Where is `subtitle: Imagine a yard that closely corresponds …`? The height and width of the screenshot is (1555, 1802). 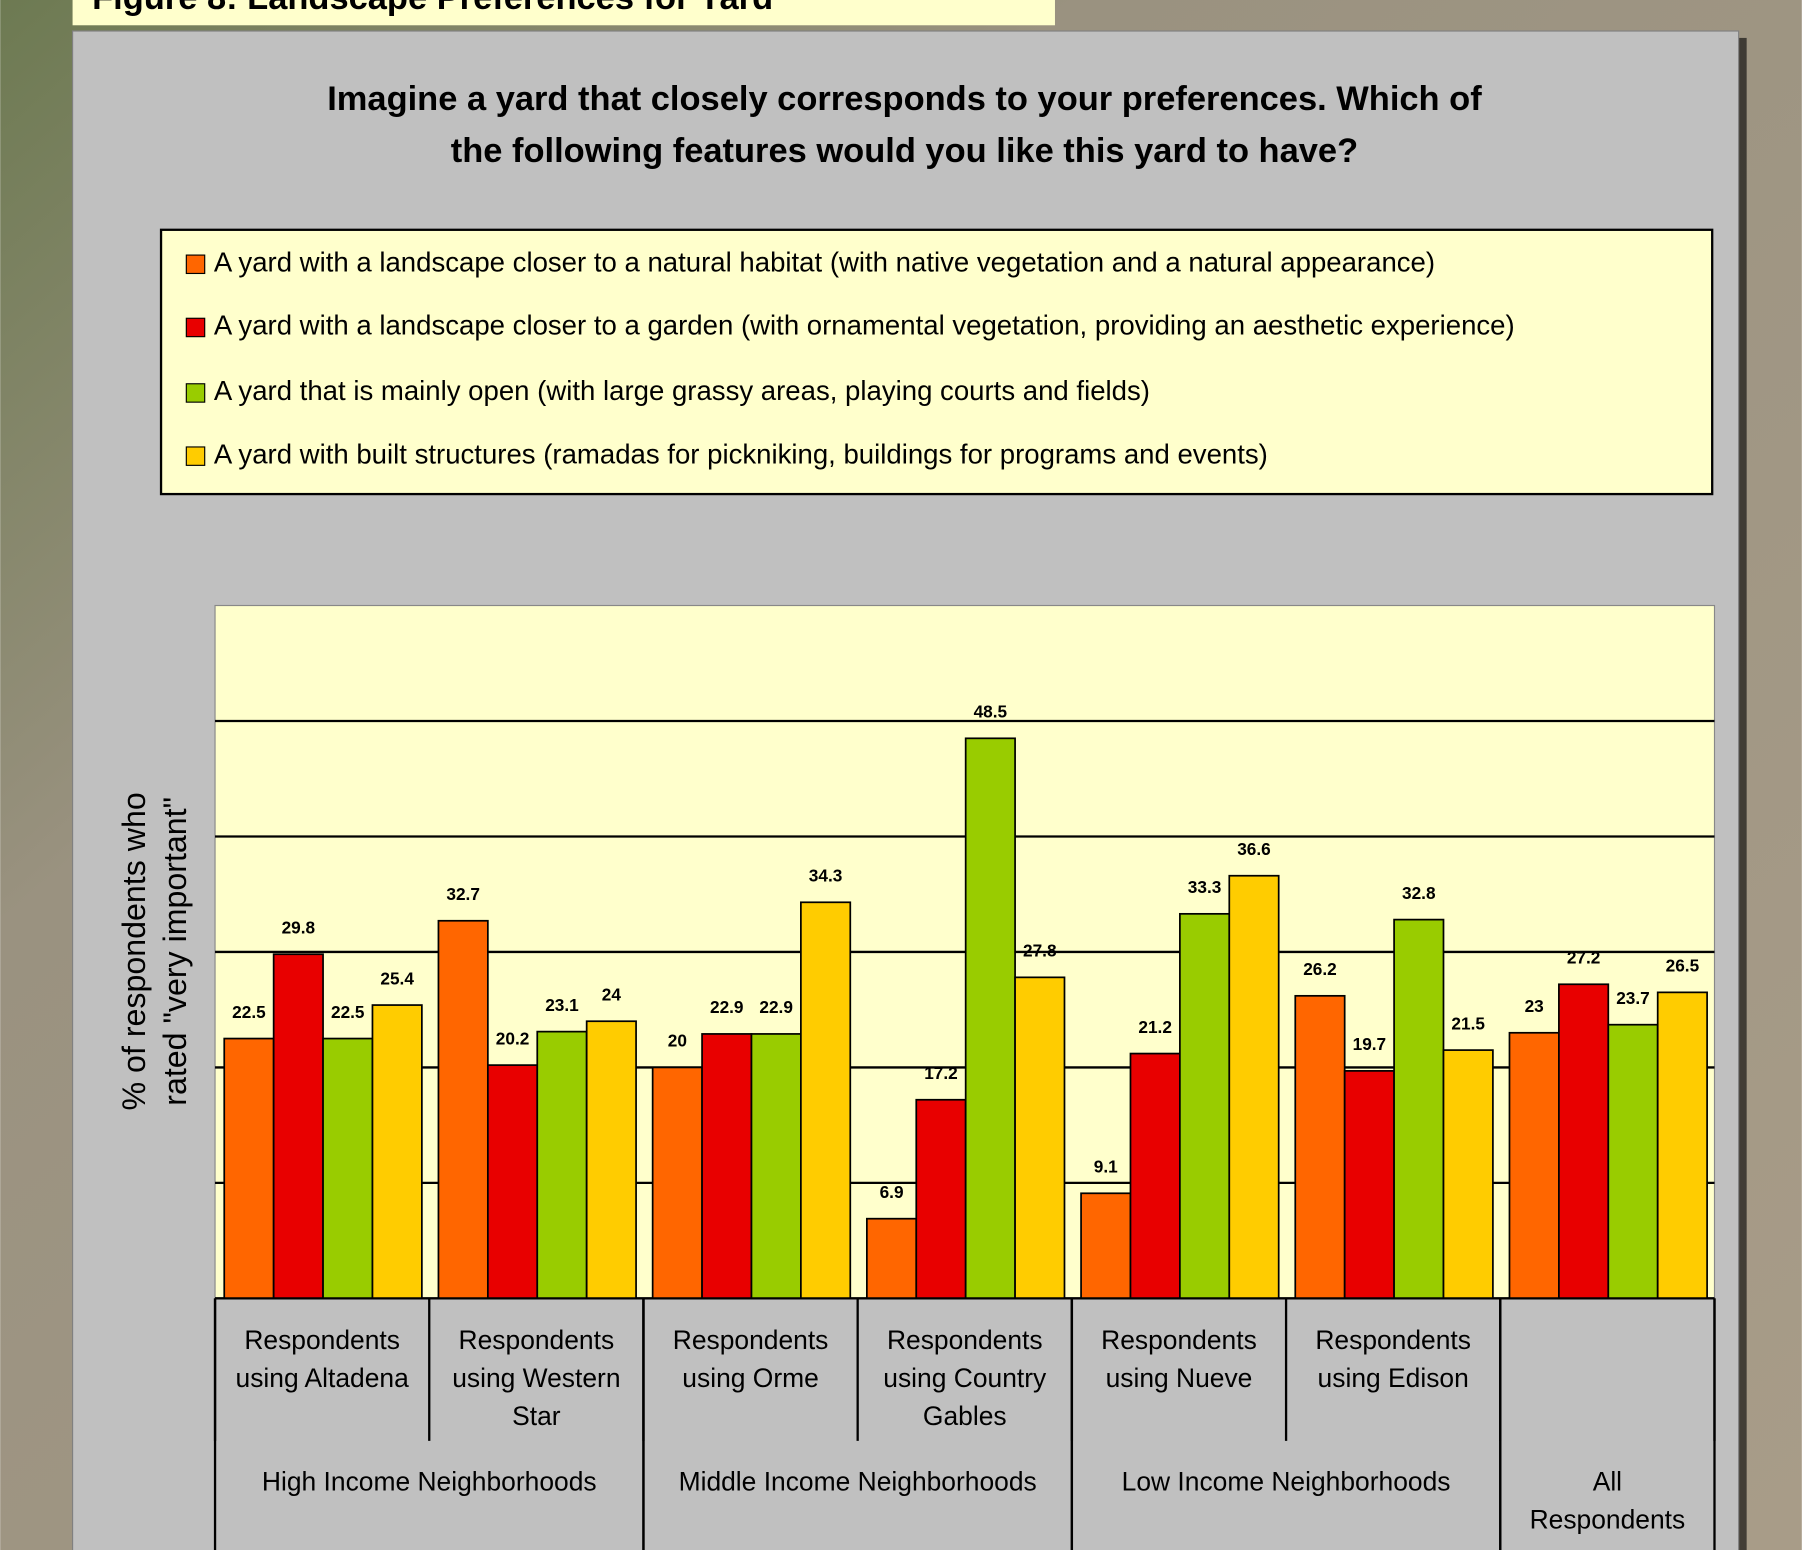 subtitle: Imagine a yard that closely corresponds … is located at coordinates (904, 125).